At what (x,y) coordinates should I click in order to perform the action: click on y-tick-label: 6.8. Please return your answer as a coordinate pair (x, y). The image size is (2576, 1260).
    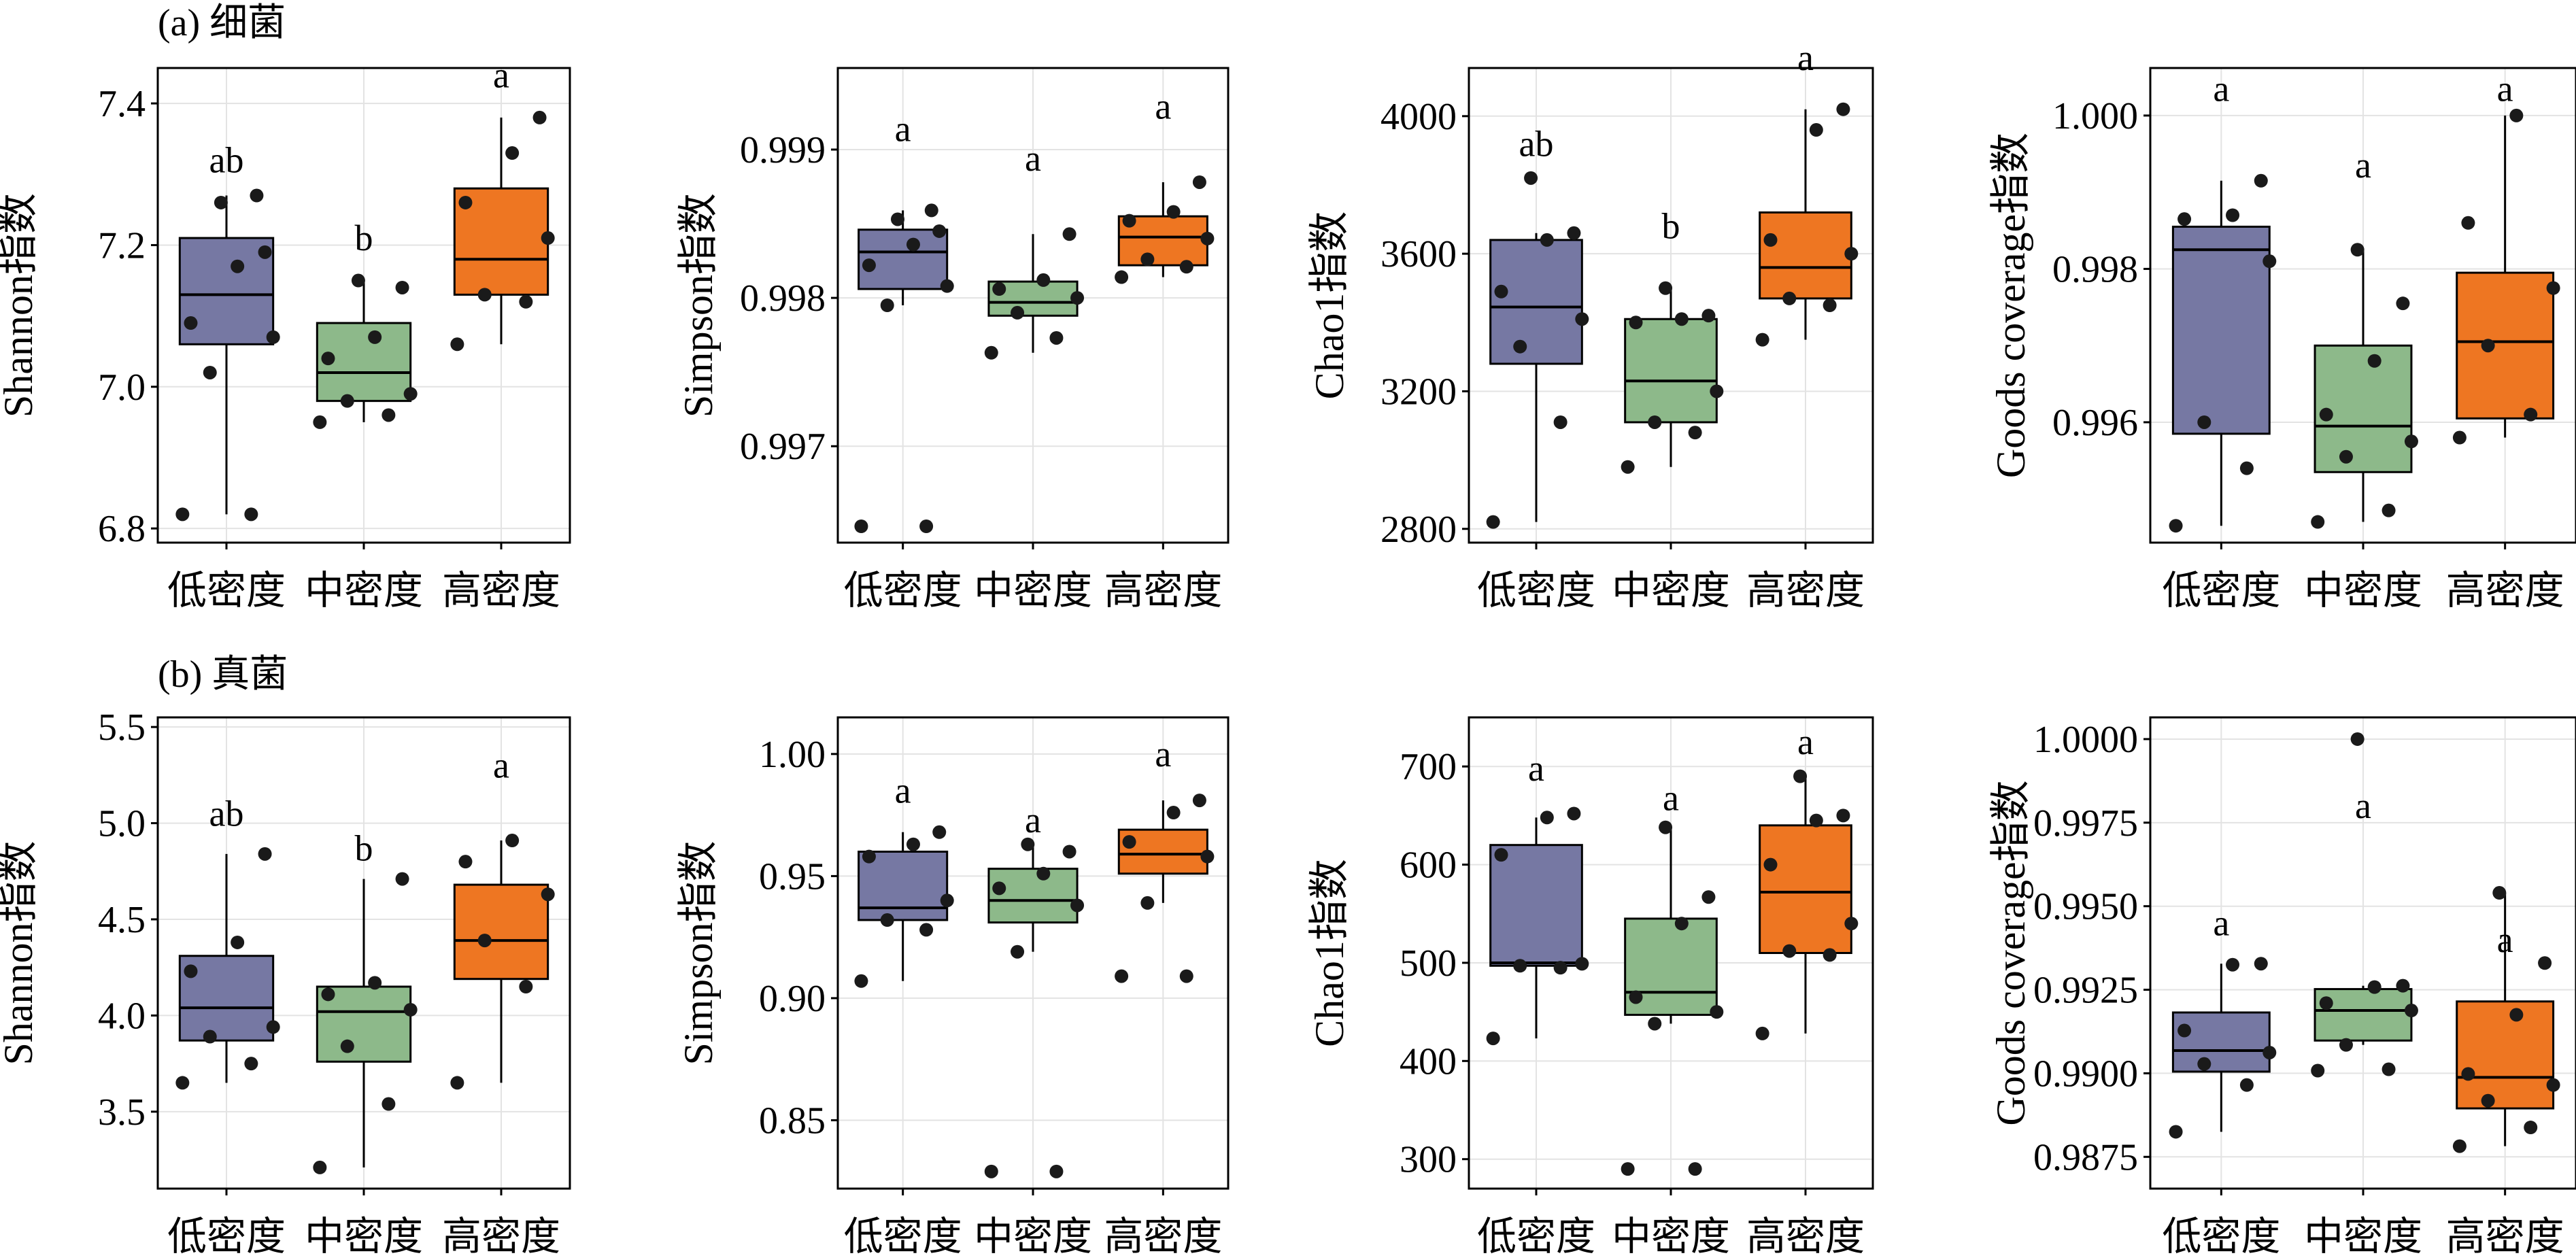
    Looking at the image, I should click on (122, 529).